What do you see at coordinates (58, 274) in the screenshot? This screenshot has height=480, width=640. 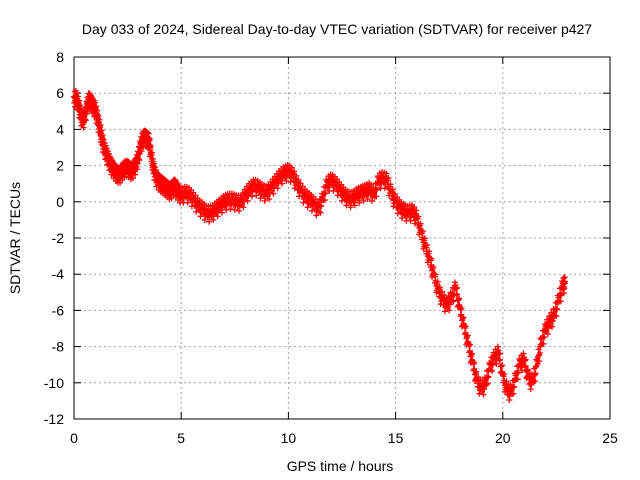 I see `y-tick-label: -4` at bounding box center [58, 274].